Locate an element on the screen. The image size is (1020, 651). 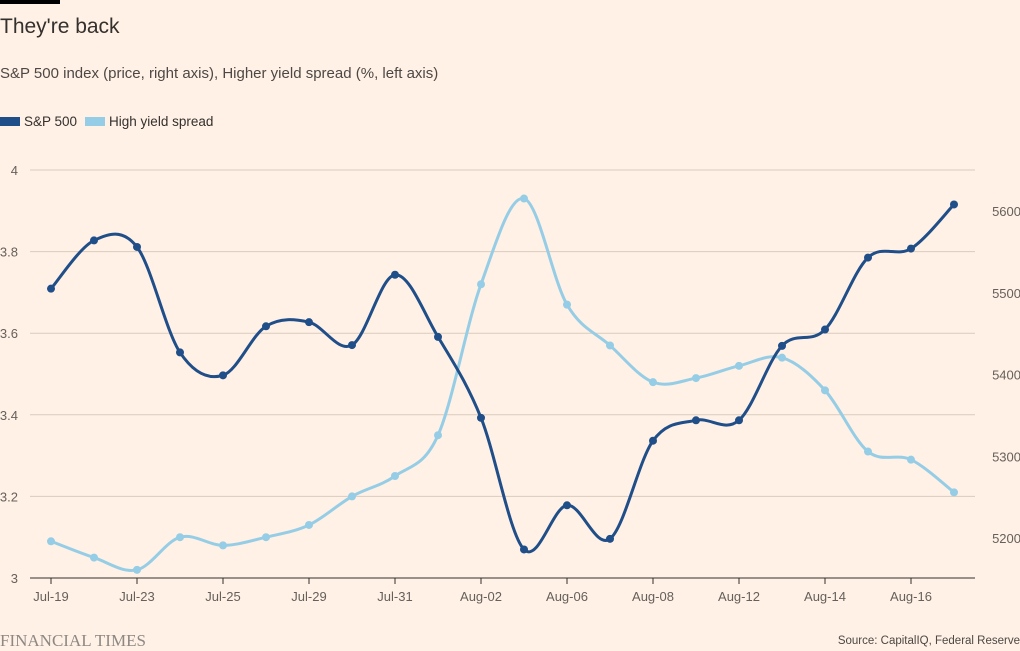
x-axis-tick-label: Aug-06 is located at coordinates (567, 596).